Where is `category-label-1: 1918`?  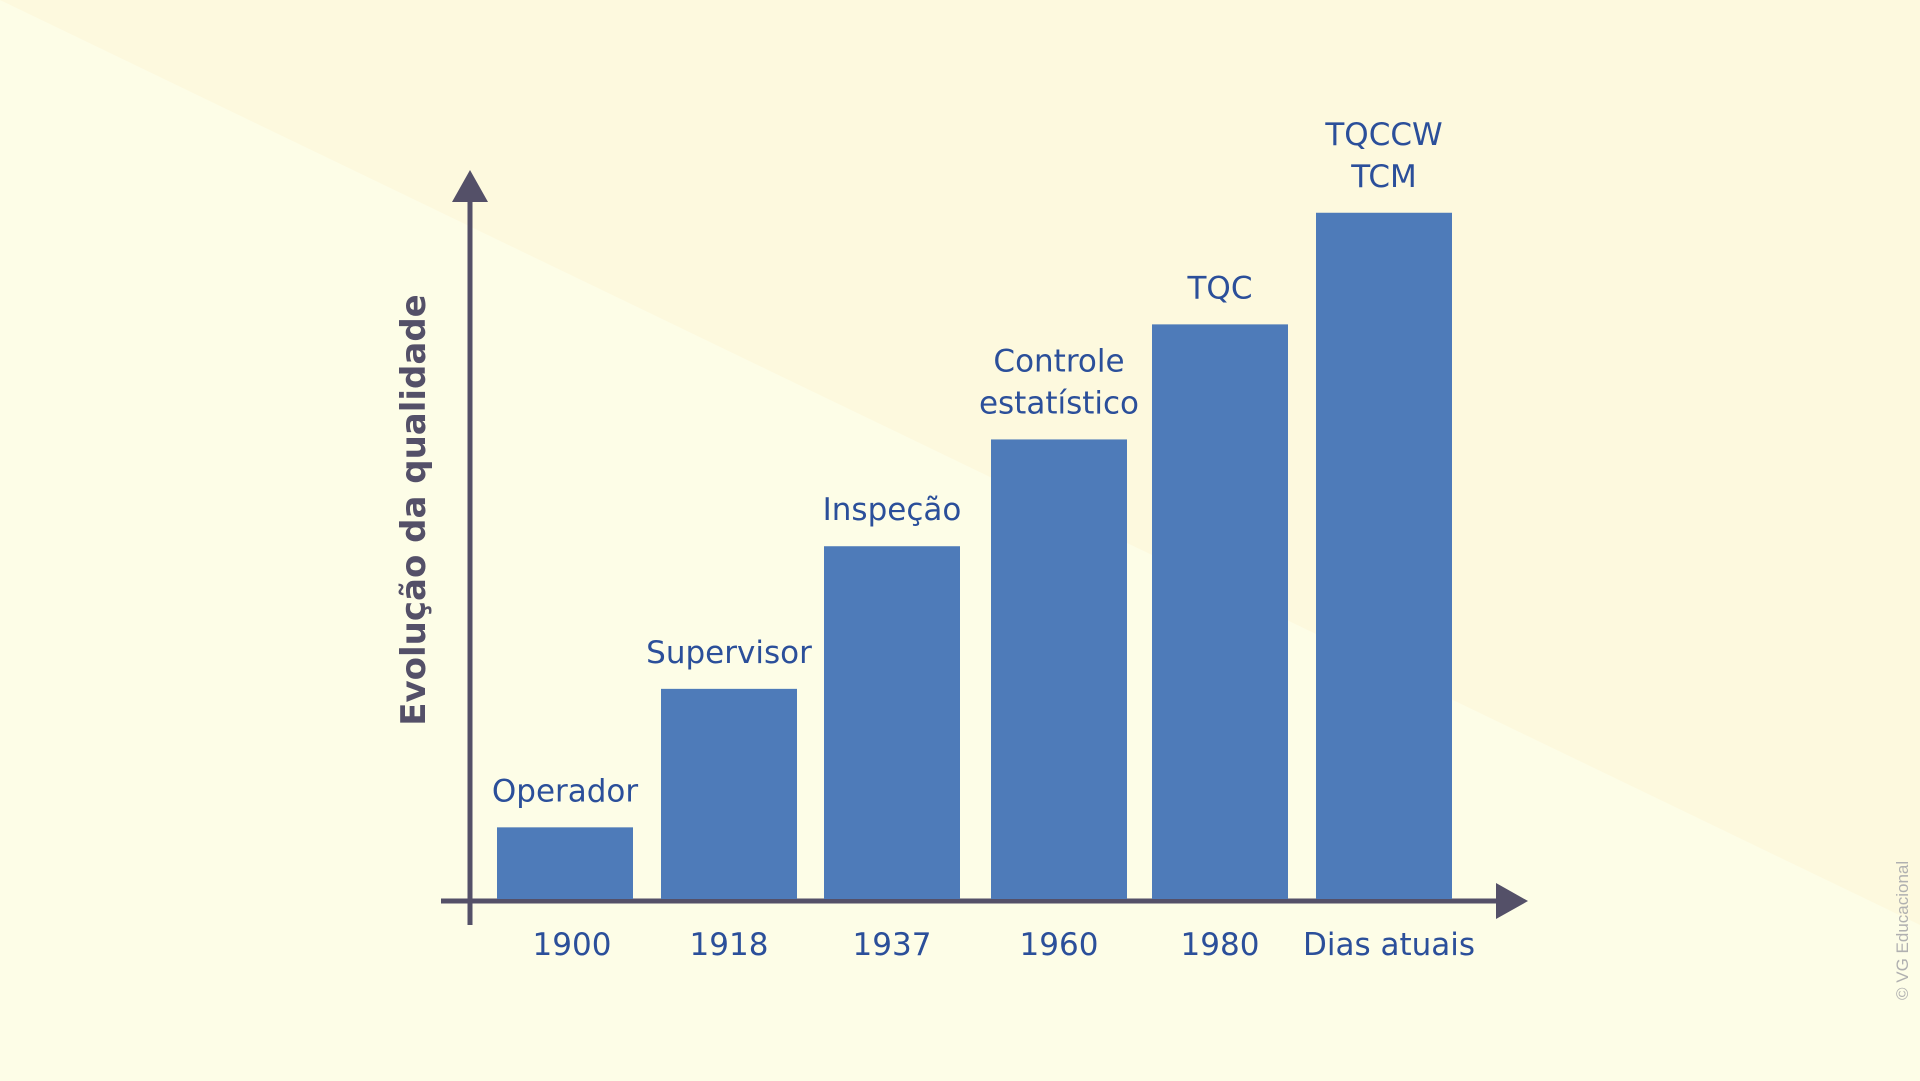 category-label-1: 1918 is located at coordinates (729, 945).